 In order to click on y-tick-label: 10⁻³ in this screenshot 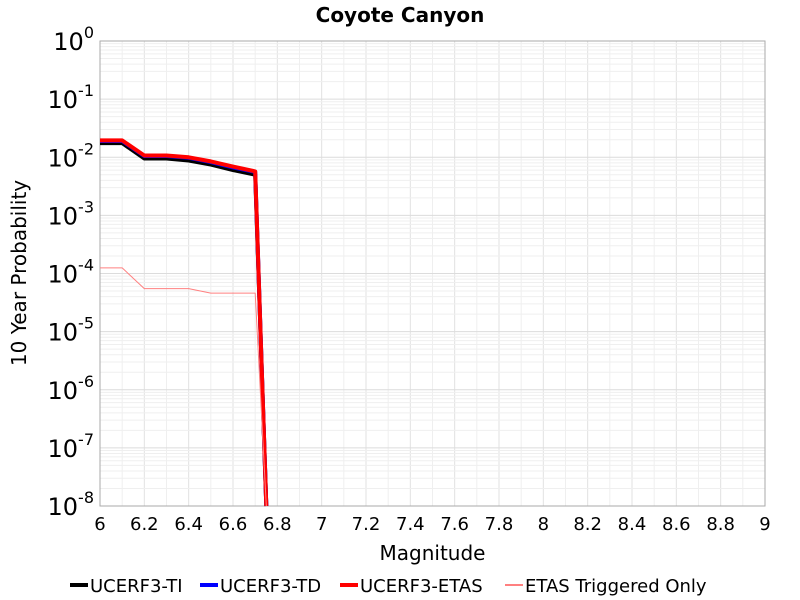, I will do `click(71, 213)`.